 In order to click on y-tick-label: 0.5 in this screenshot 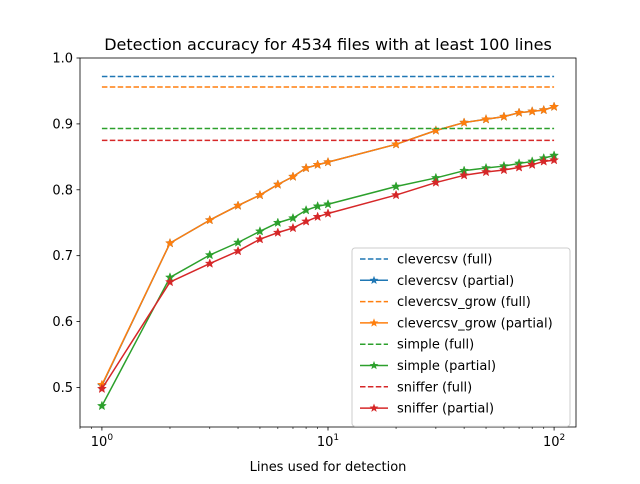, I will do `click(62, 388)`.